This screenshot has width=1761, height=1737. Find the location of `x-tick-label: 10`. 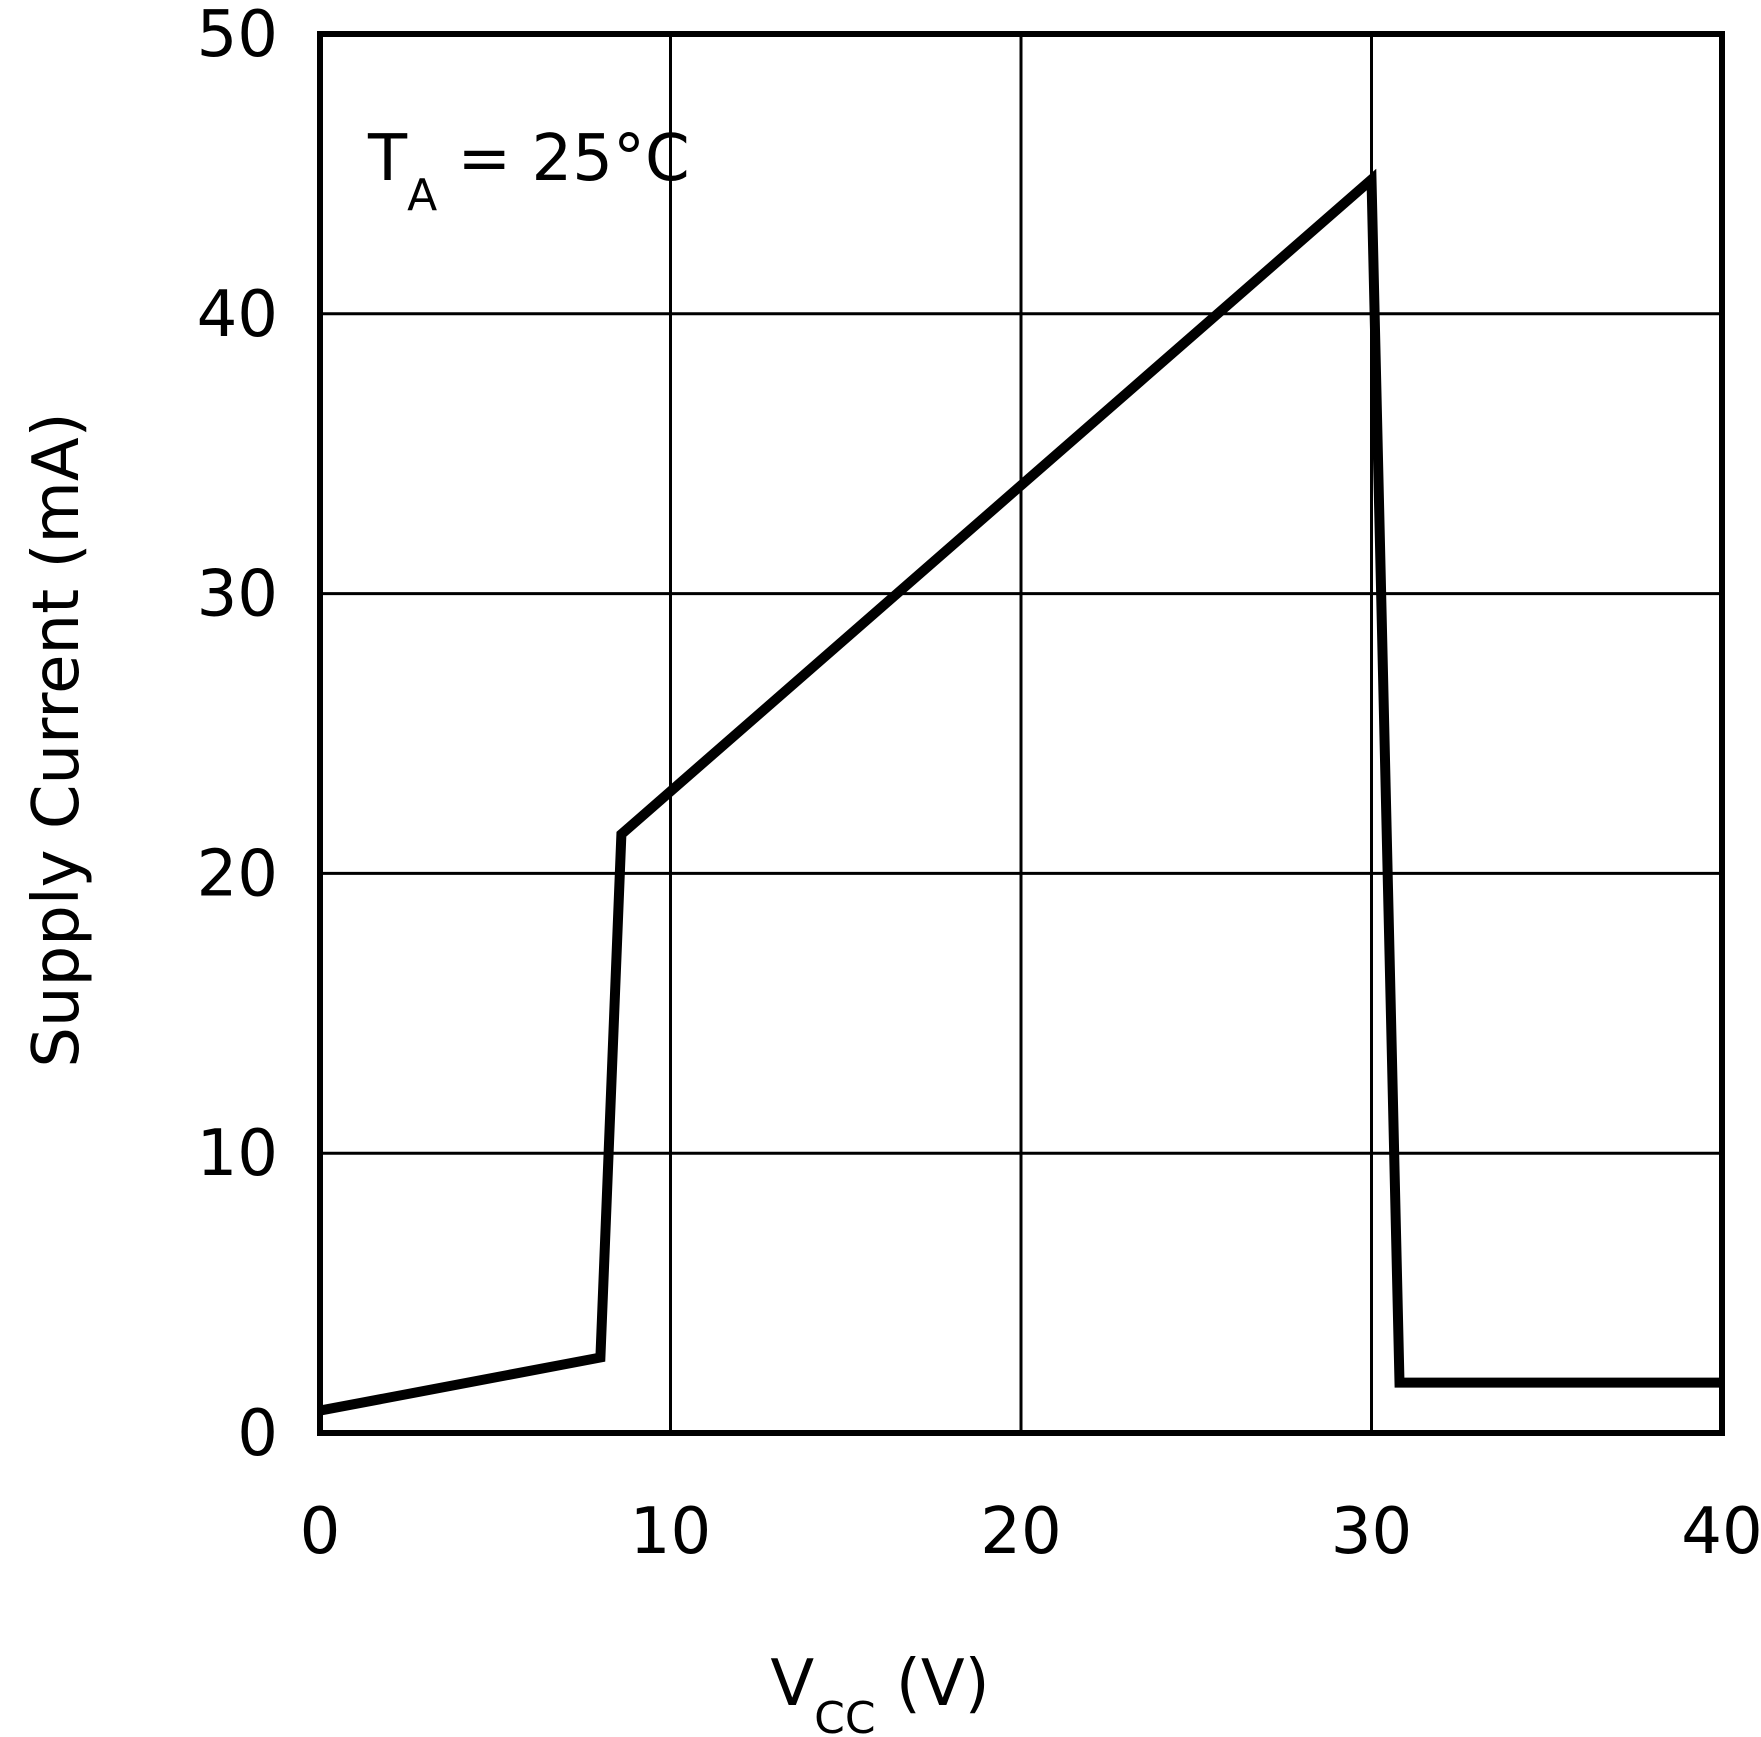

x-tick-label: 10 is located at coordinates (670, 1532).